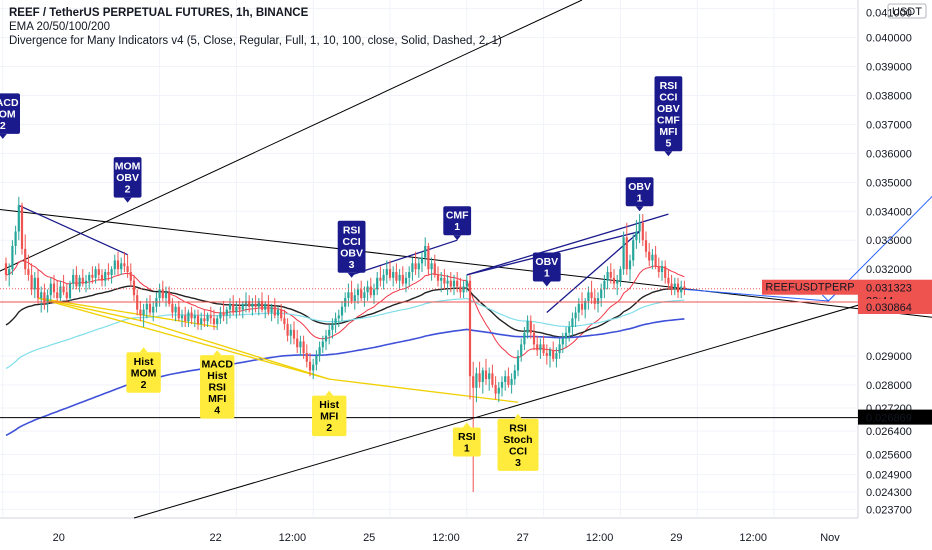 This screenshot has height=550, width=932. I want to click on time-tick-label: 12:00, so click(446, 538).